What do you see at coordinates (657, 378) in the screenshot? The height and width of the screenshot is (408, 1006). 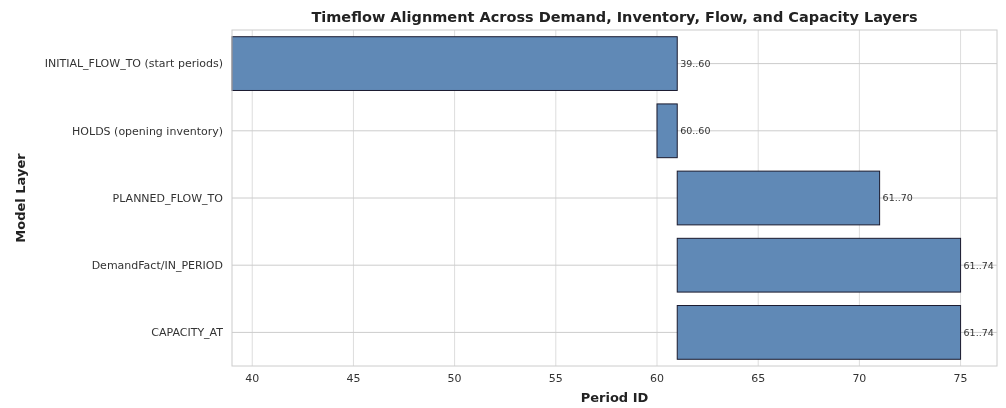 I see `x-tick-label: 60` at bounding box center [657, 378].